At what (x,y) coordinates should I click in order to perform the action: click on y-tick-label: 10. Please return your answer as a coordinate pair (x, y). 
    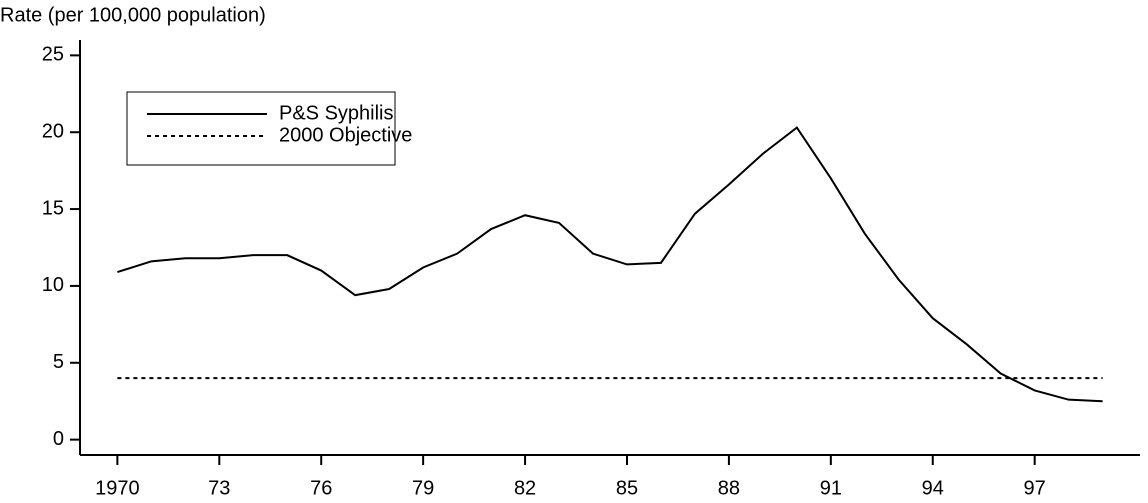
    Looking at the image, I should click on (53, 285).